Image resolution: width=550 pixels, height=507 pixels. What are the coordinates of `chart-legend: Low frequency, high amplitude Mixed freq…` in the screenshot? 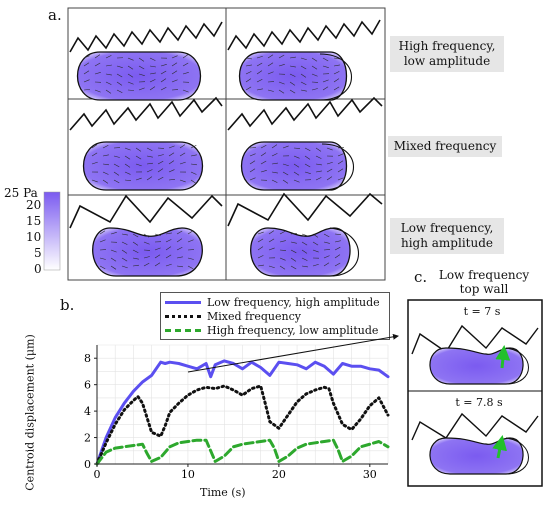 It's located at (275, 316).